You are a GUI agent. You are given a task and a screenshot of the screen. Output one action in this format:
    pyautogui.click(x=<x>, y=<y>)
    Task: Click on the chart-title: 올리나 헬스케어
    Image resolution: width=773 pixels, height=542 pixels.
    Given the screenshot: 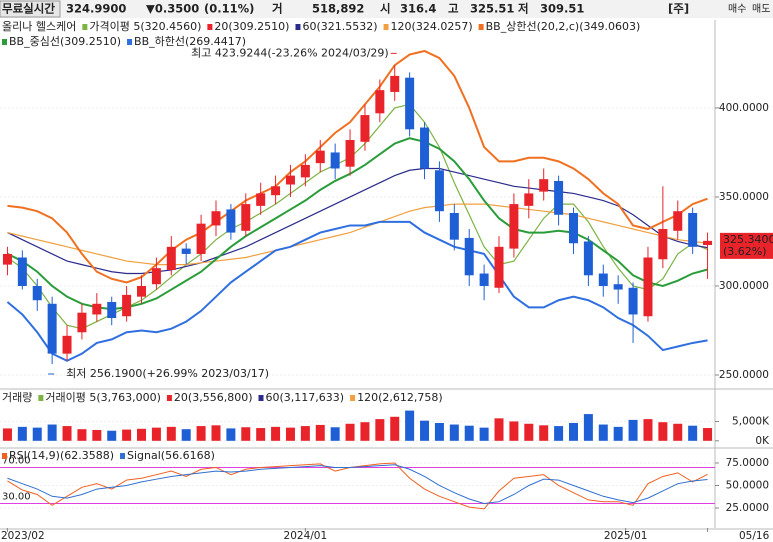 What is the action you would take?
    pyautogui.click(x=39, y=26)
    